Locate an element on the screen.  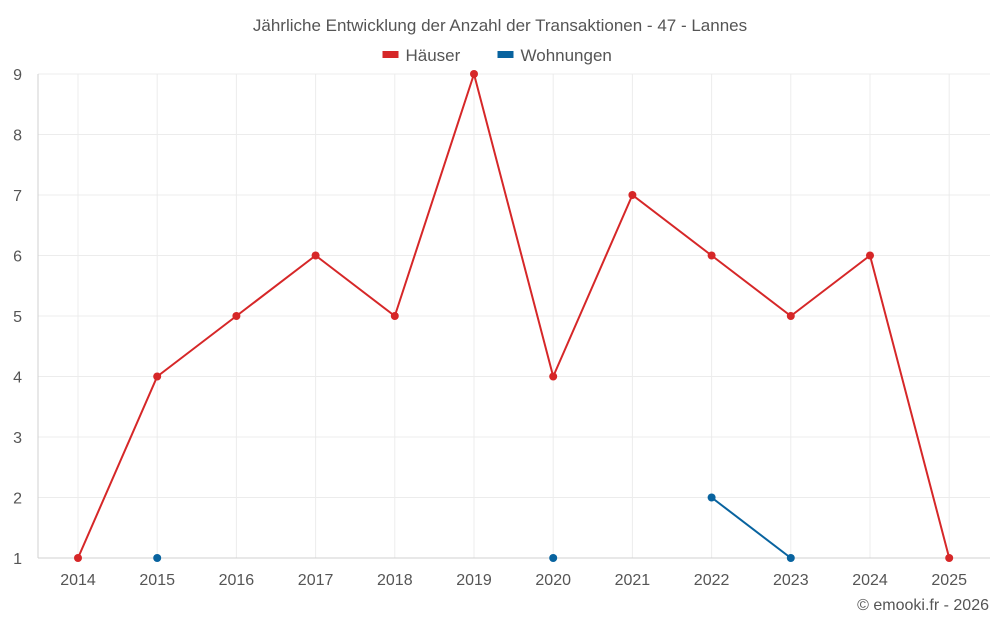
legend-item: Häuser is located at coordinates (421, 55).